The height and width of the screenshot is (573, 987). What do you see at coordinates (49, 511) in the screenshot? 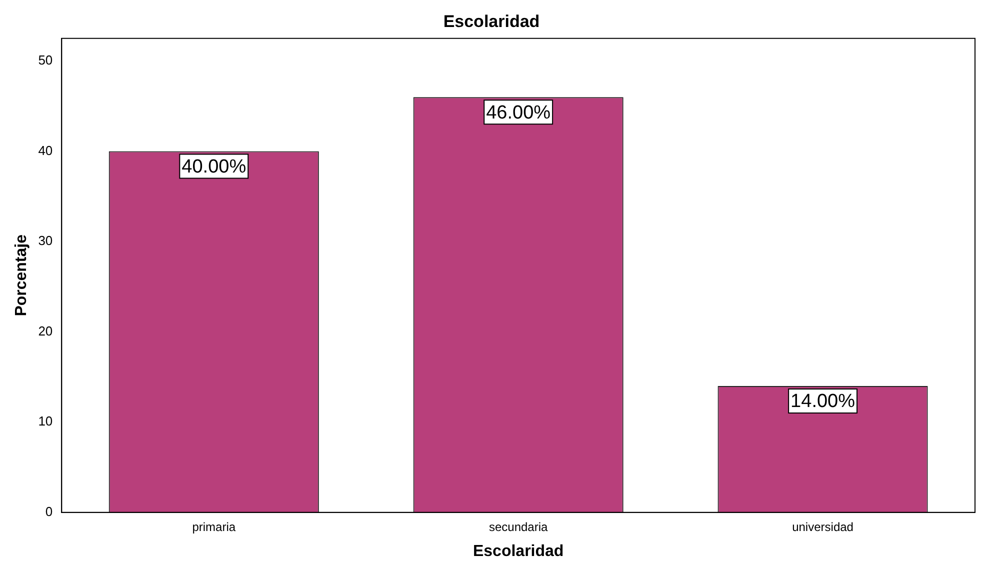
I see `y-tick-label: 0` at bounding box center [49, 511].